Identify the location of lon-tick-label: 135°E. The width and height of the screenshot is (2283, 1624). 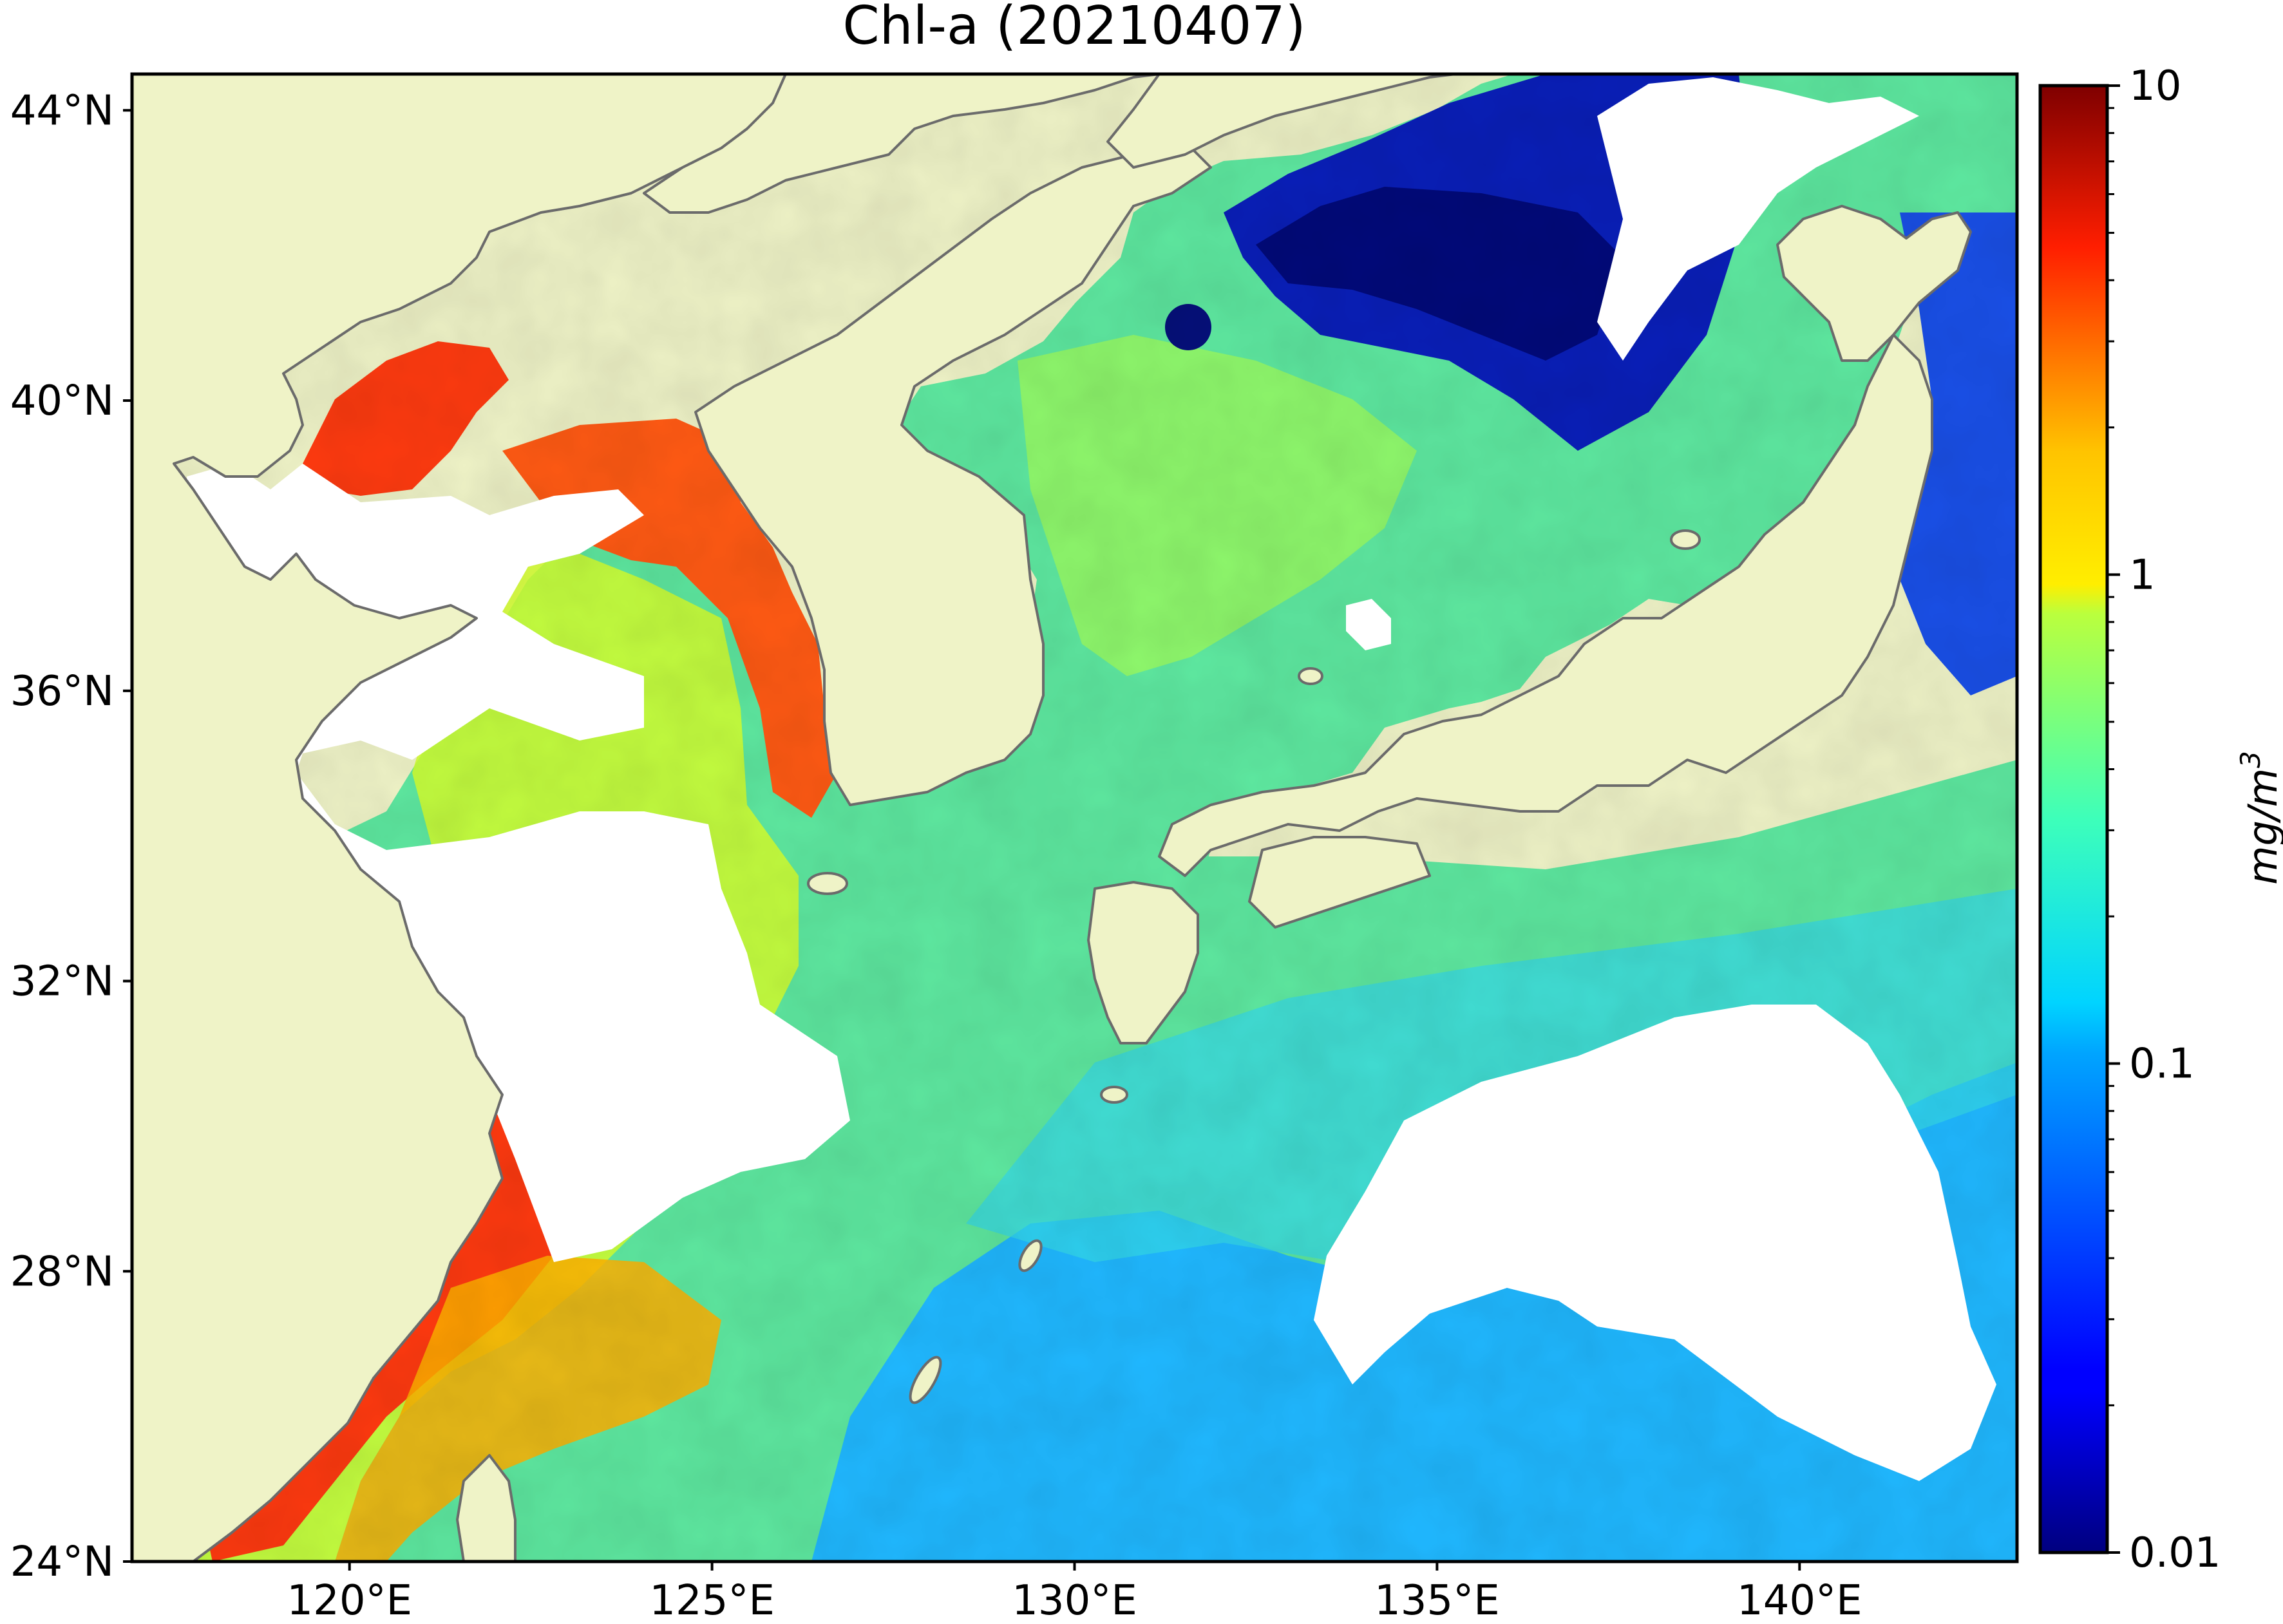
(1437, 1601).